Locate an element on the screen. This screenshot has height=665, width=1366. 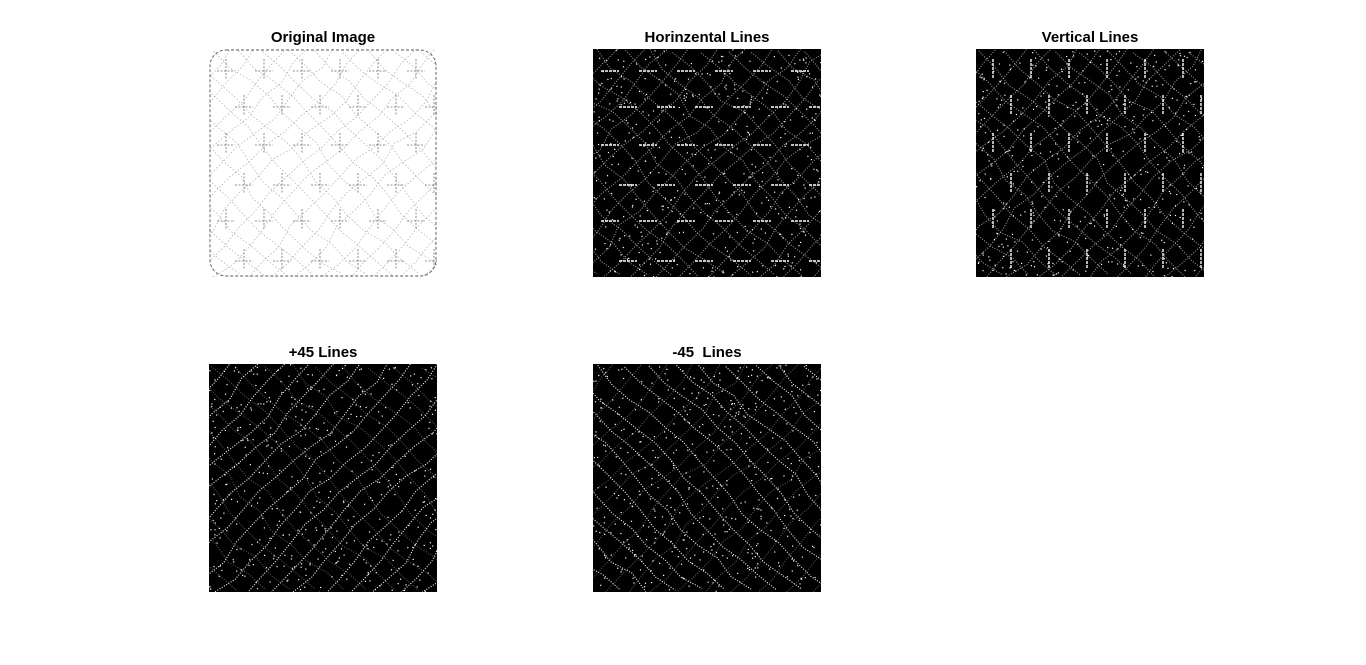
original-image-picture is located at coordinates (323, 163).